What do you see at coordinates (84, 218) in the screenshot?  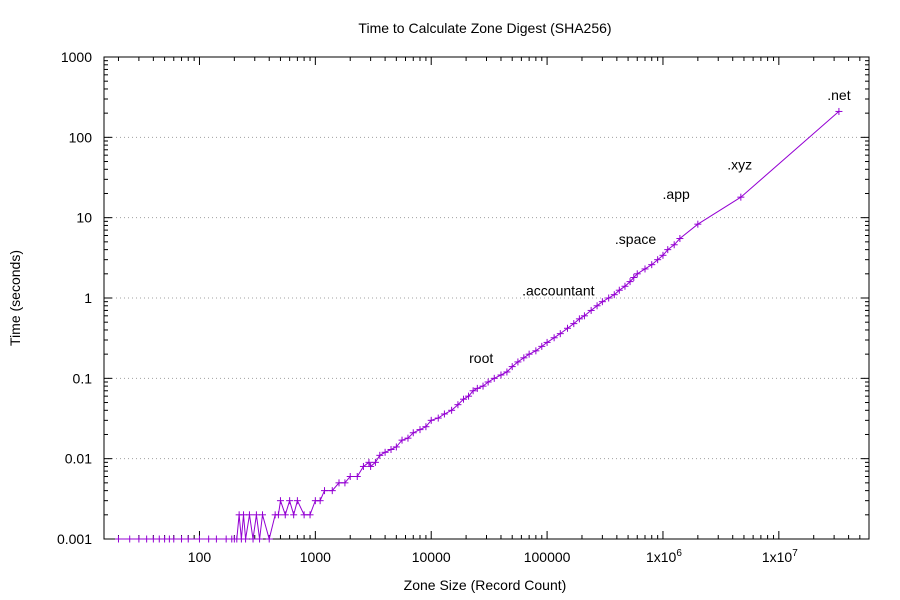 I see `y-tick-label: 10` at bounding box center [84, 218].